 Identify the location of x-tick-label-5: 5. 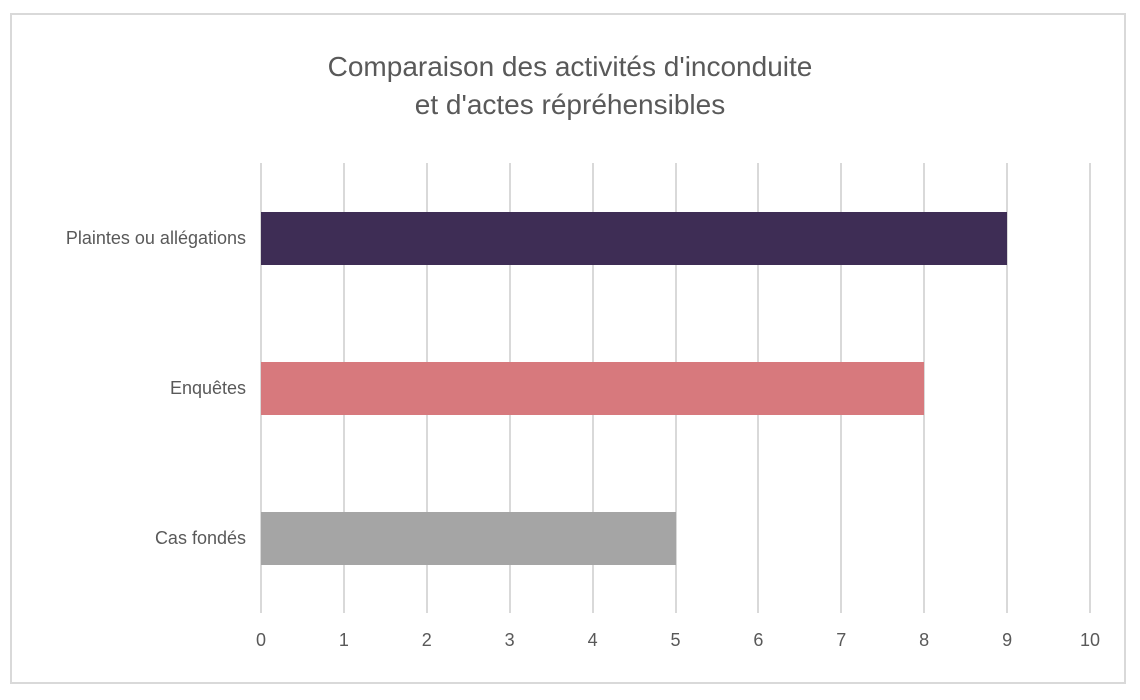
(675, 640).